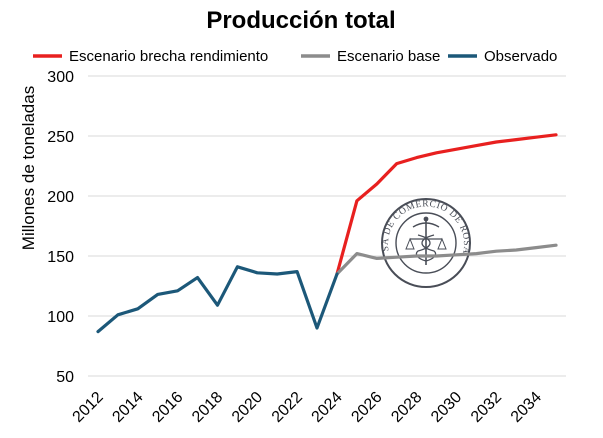  I want to click on x-tick-label: 2014, so click(127, 407).